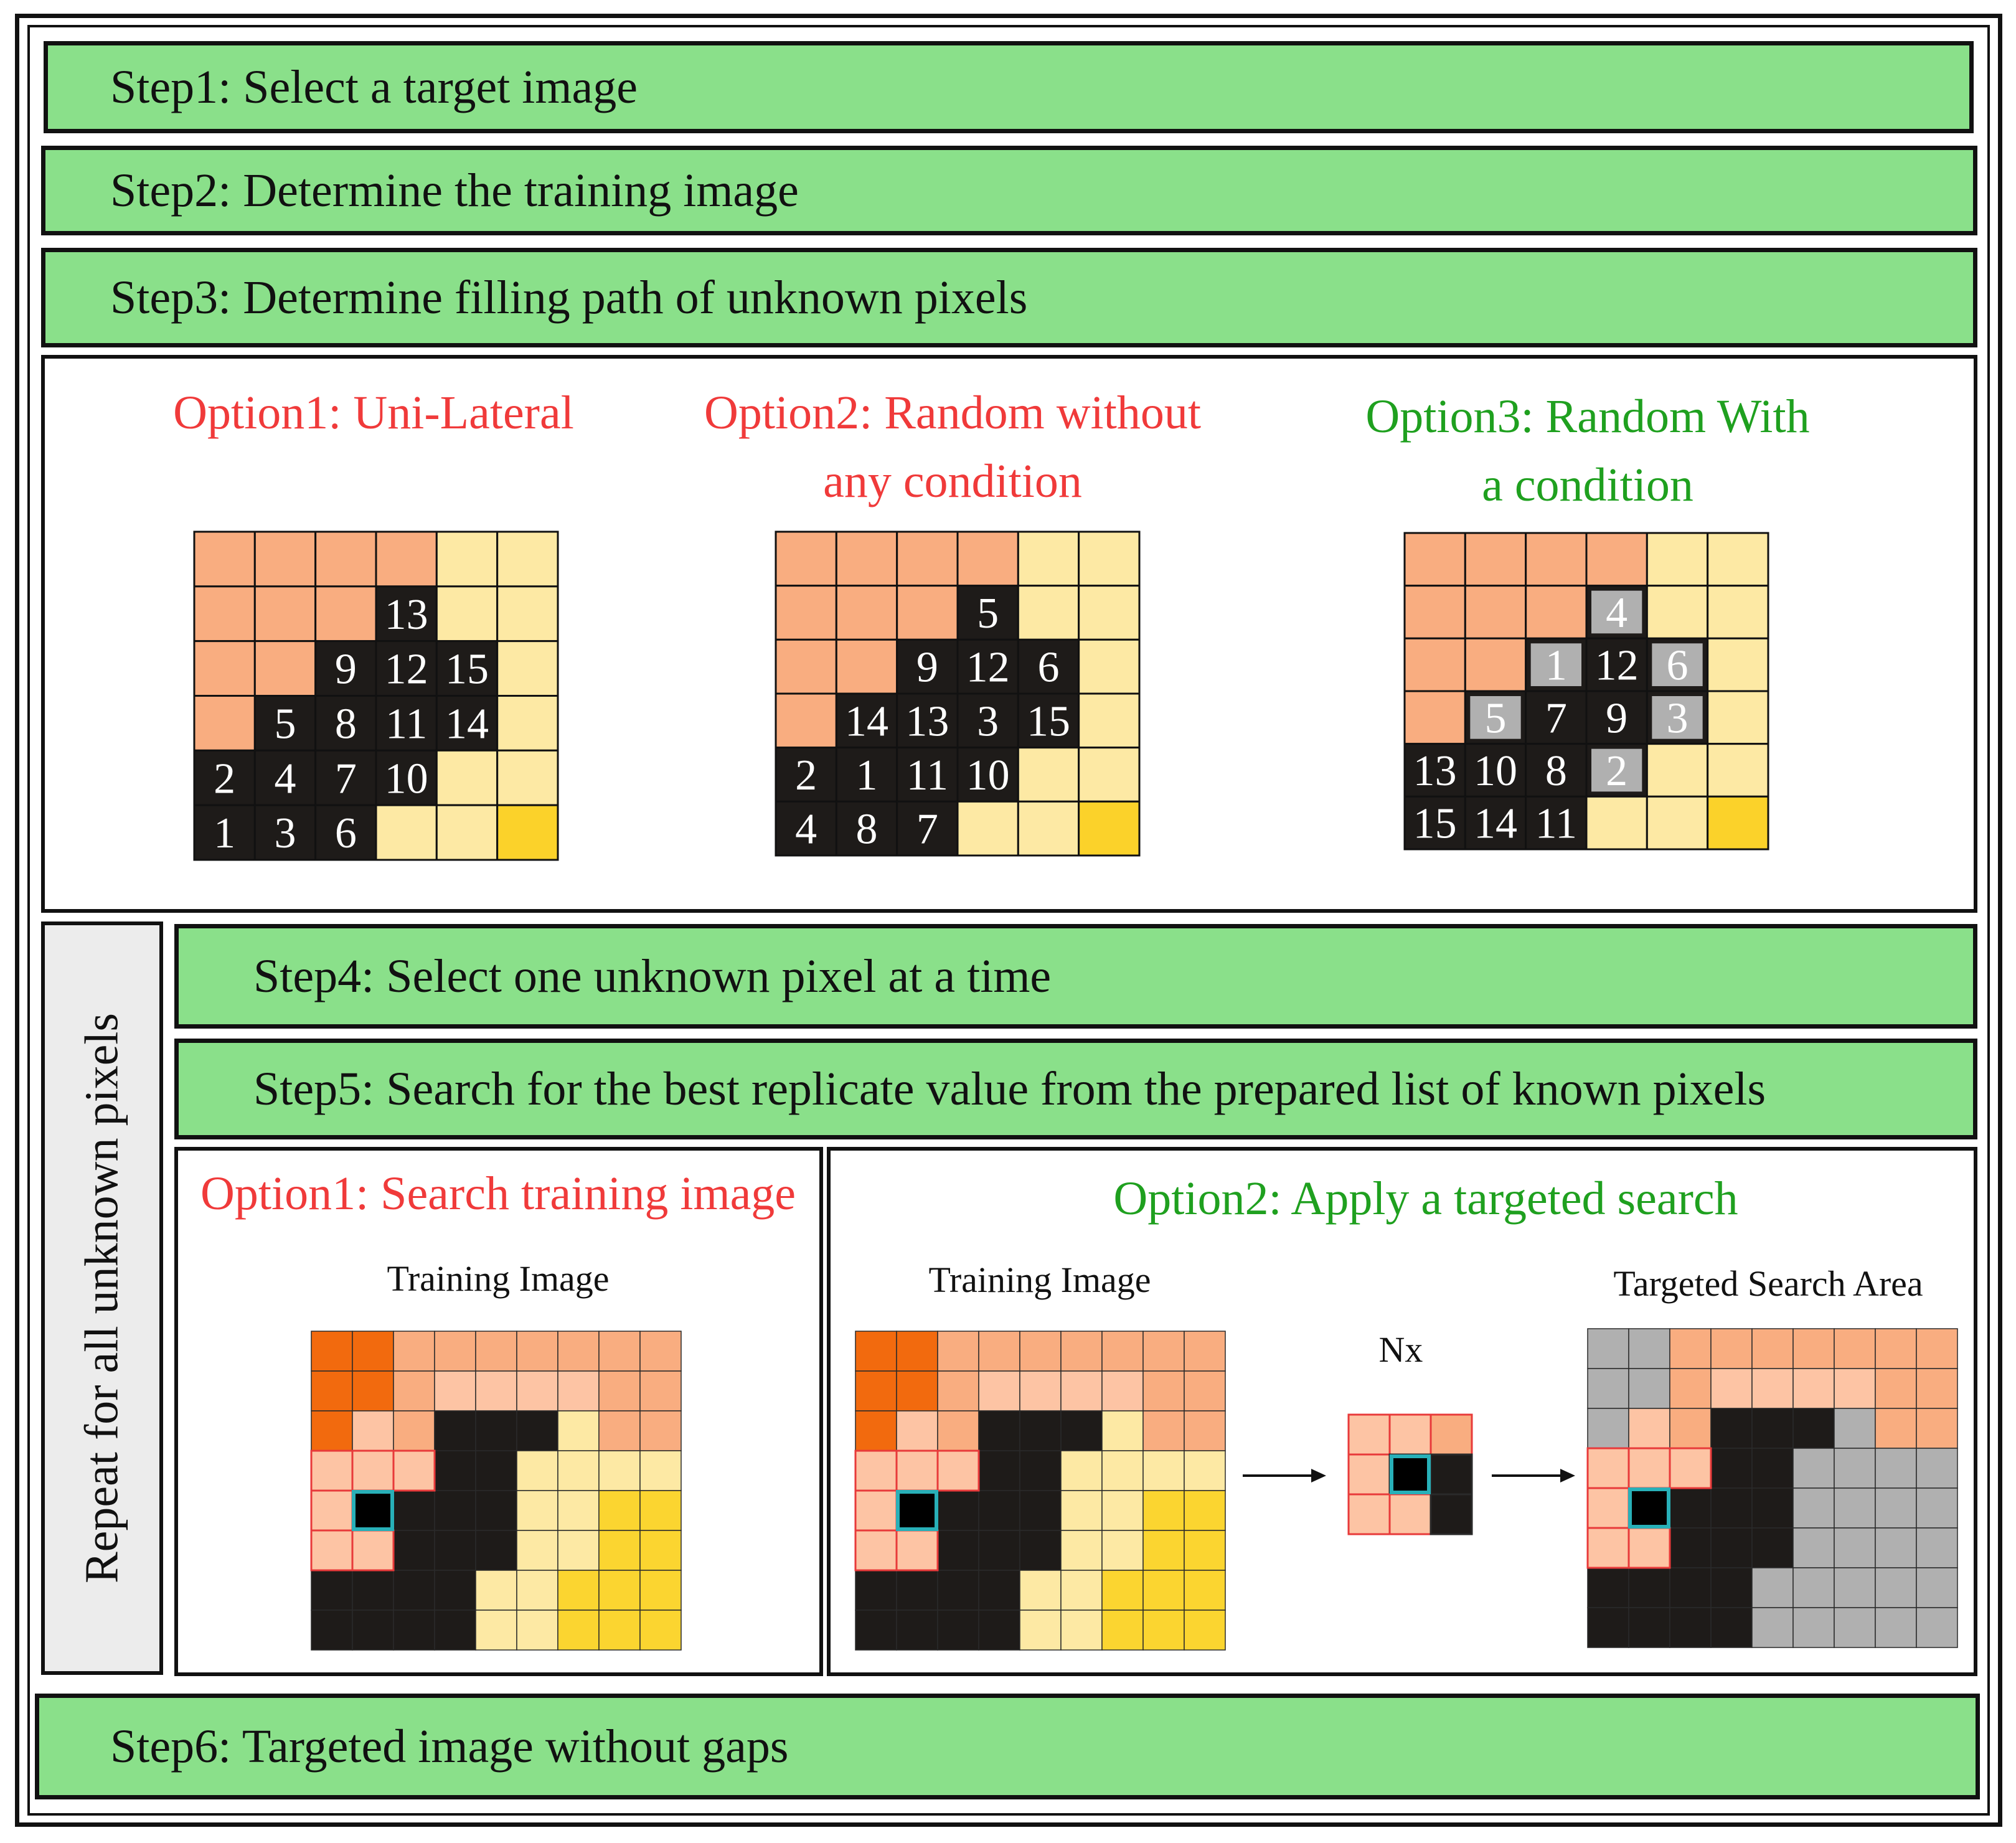 Image resolution: width=2016 pixels, height=1843 pixels. Describe the element at coordinates (1425, 1198) in the screenshot. I see `search-option2-title: Option2: Apply a targeted search` at that location.